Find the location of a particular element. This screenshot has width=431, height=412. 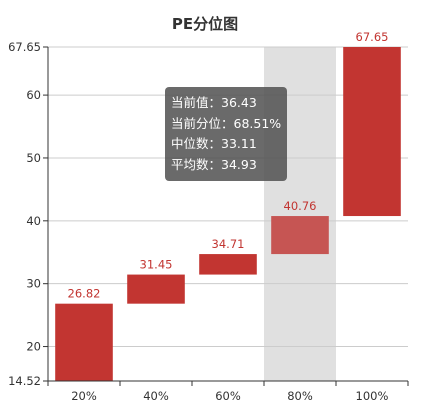

x-tick-label: 40% is located at coordinates (156, 396).